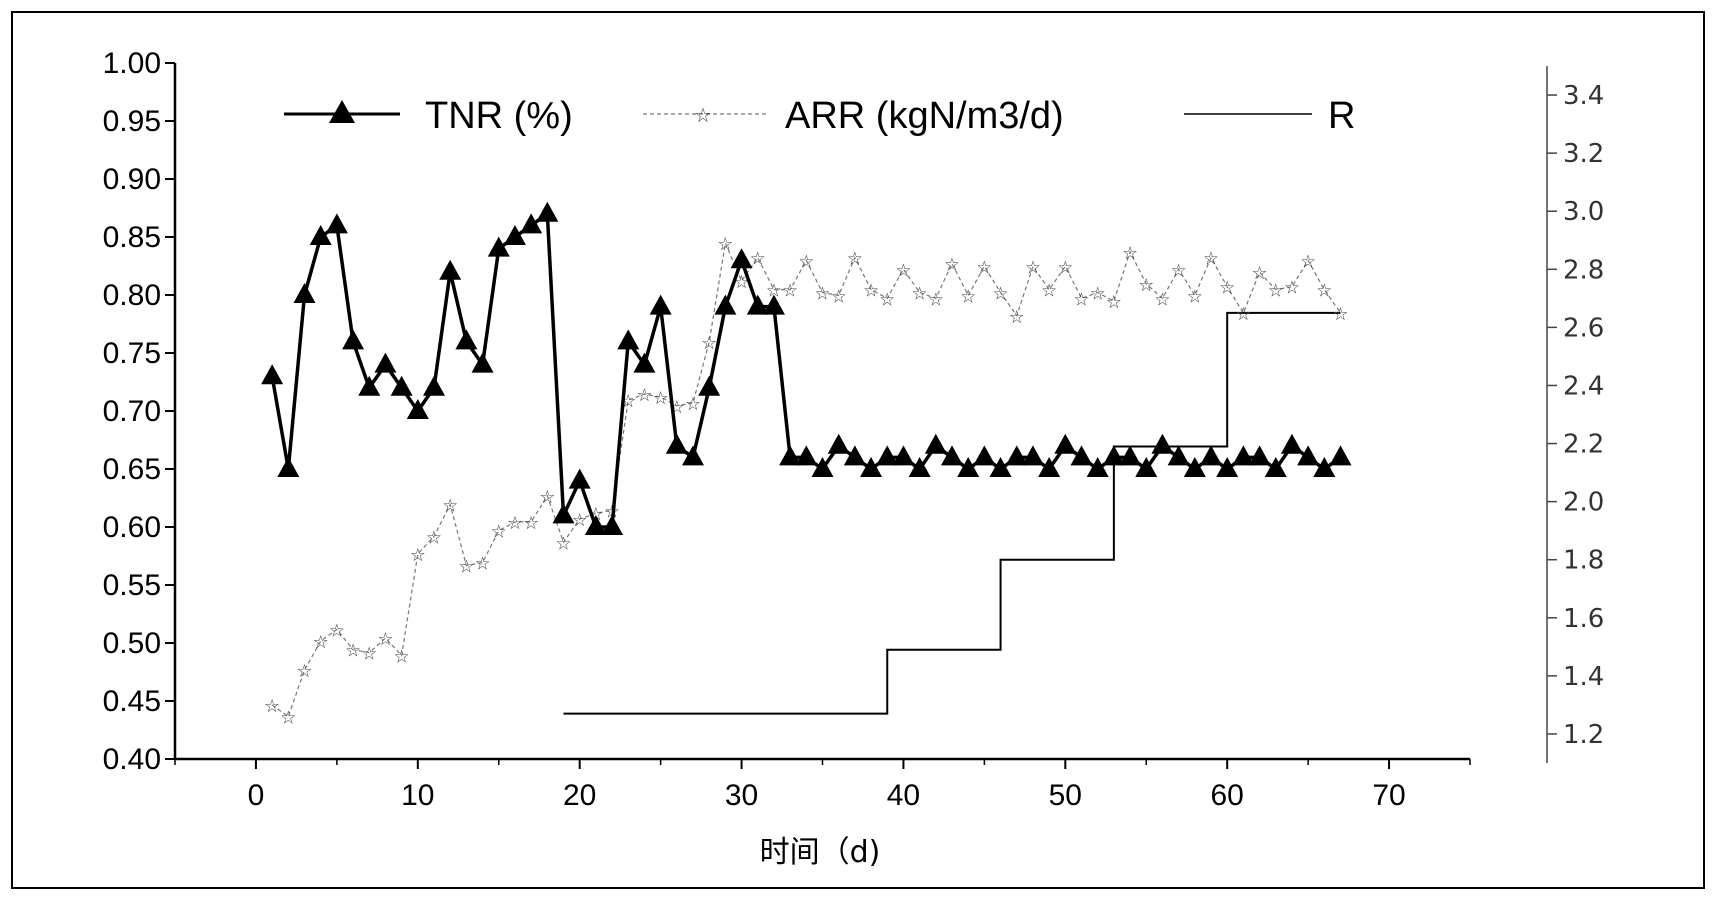  I want to click on y-tick-label-right: 1.8, so click(1583, 561).